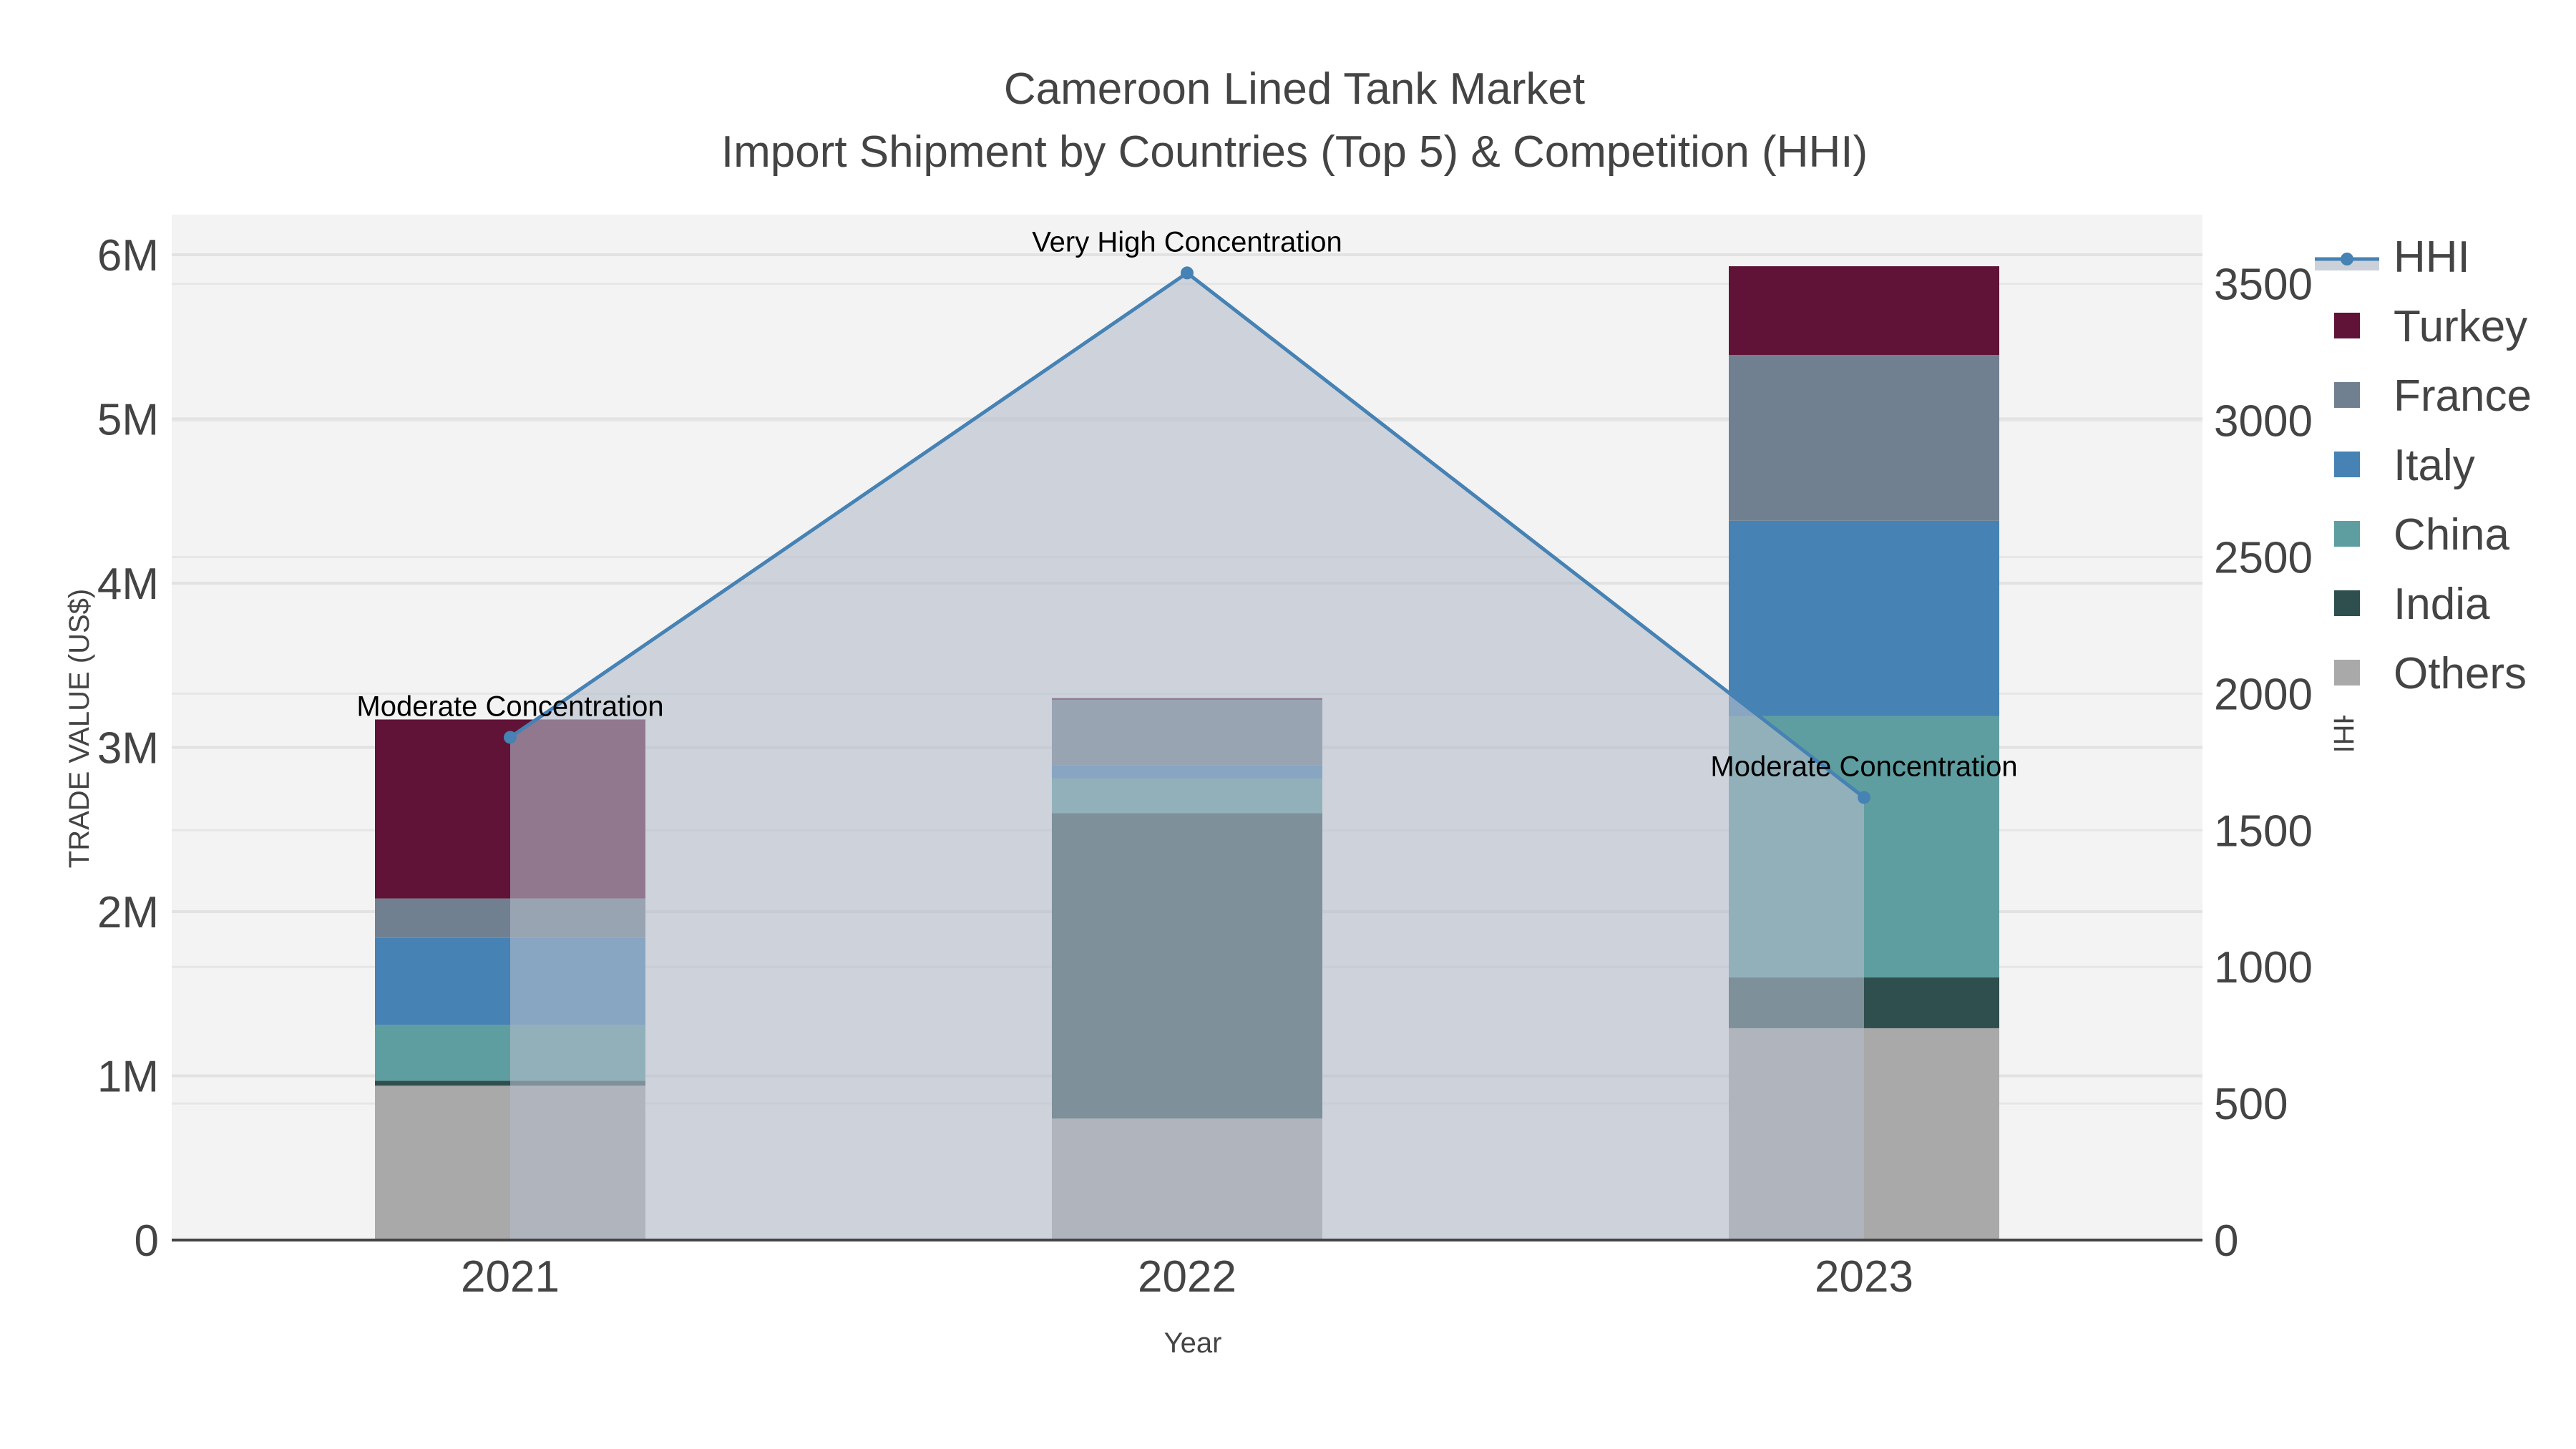 The image size is (2576, 1449). What do you see at coordinates (510, 1277) in the screenshot?
I see `x-tick-label: 2021` at bounding box center [510, 1277].